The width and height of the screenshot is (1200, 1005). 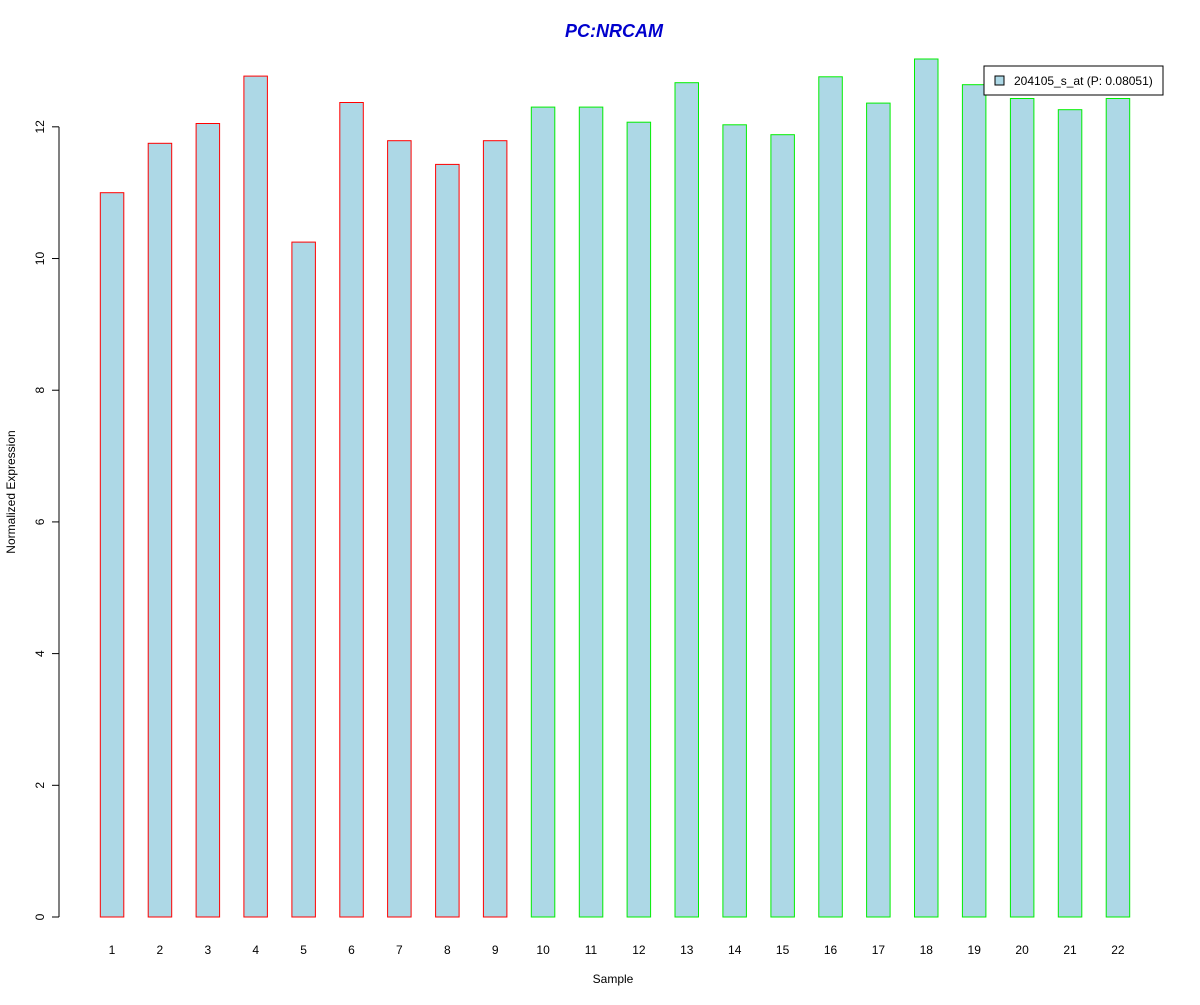 I want to click on y-tick-label: 12, so click(x=40, y=127).